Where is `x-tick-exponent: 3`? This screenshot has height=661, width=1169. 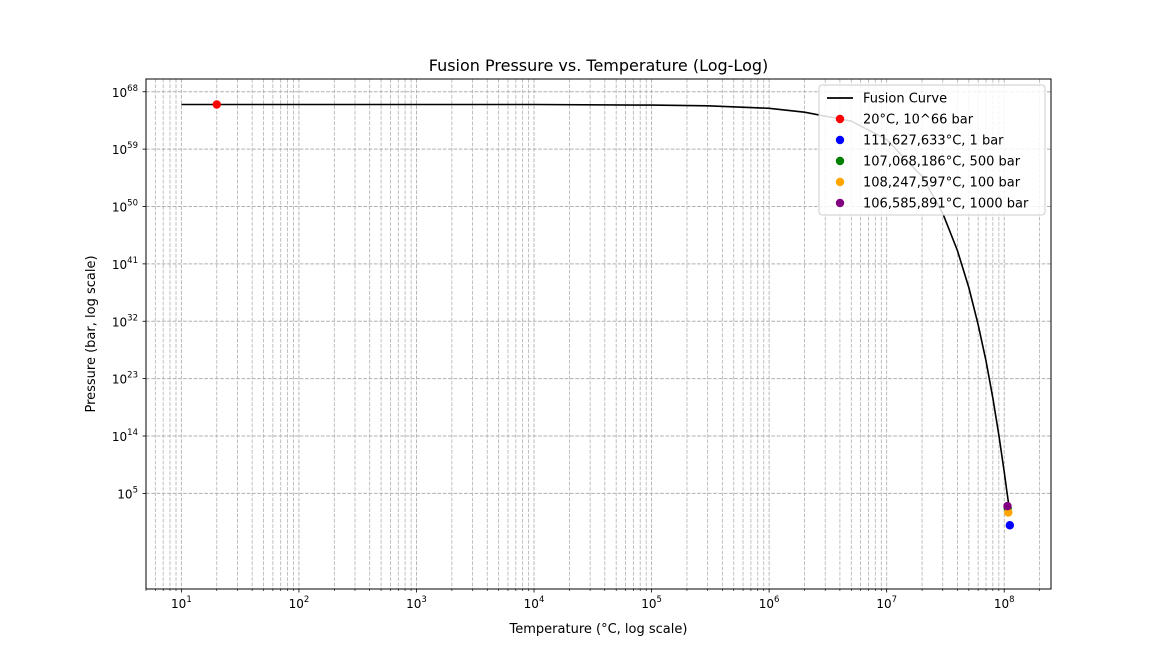
x-tick-exponent: 3 is located at coordinates (423, 600).